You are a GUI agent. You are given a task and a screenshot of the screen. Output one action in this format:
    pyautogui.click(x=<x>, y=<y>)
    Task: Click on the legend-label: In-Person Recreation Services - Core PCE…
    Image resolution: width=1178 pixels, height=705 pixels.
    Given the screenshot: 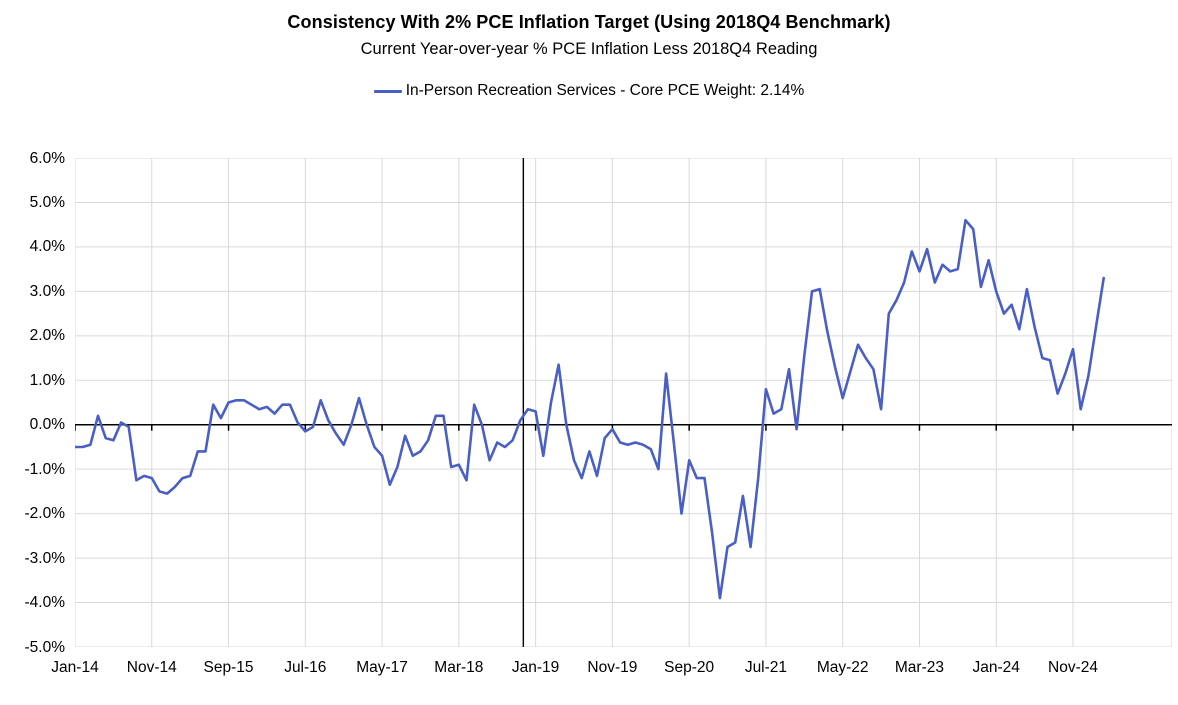 What is the action you would take?
    pyautogui.click(x=605, y=90)
    